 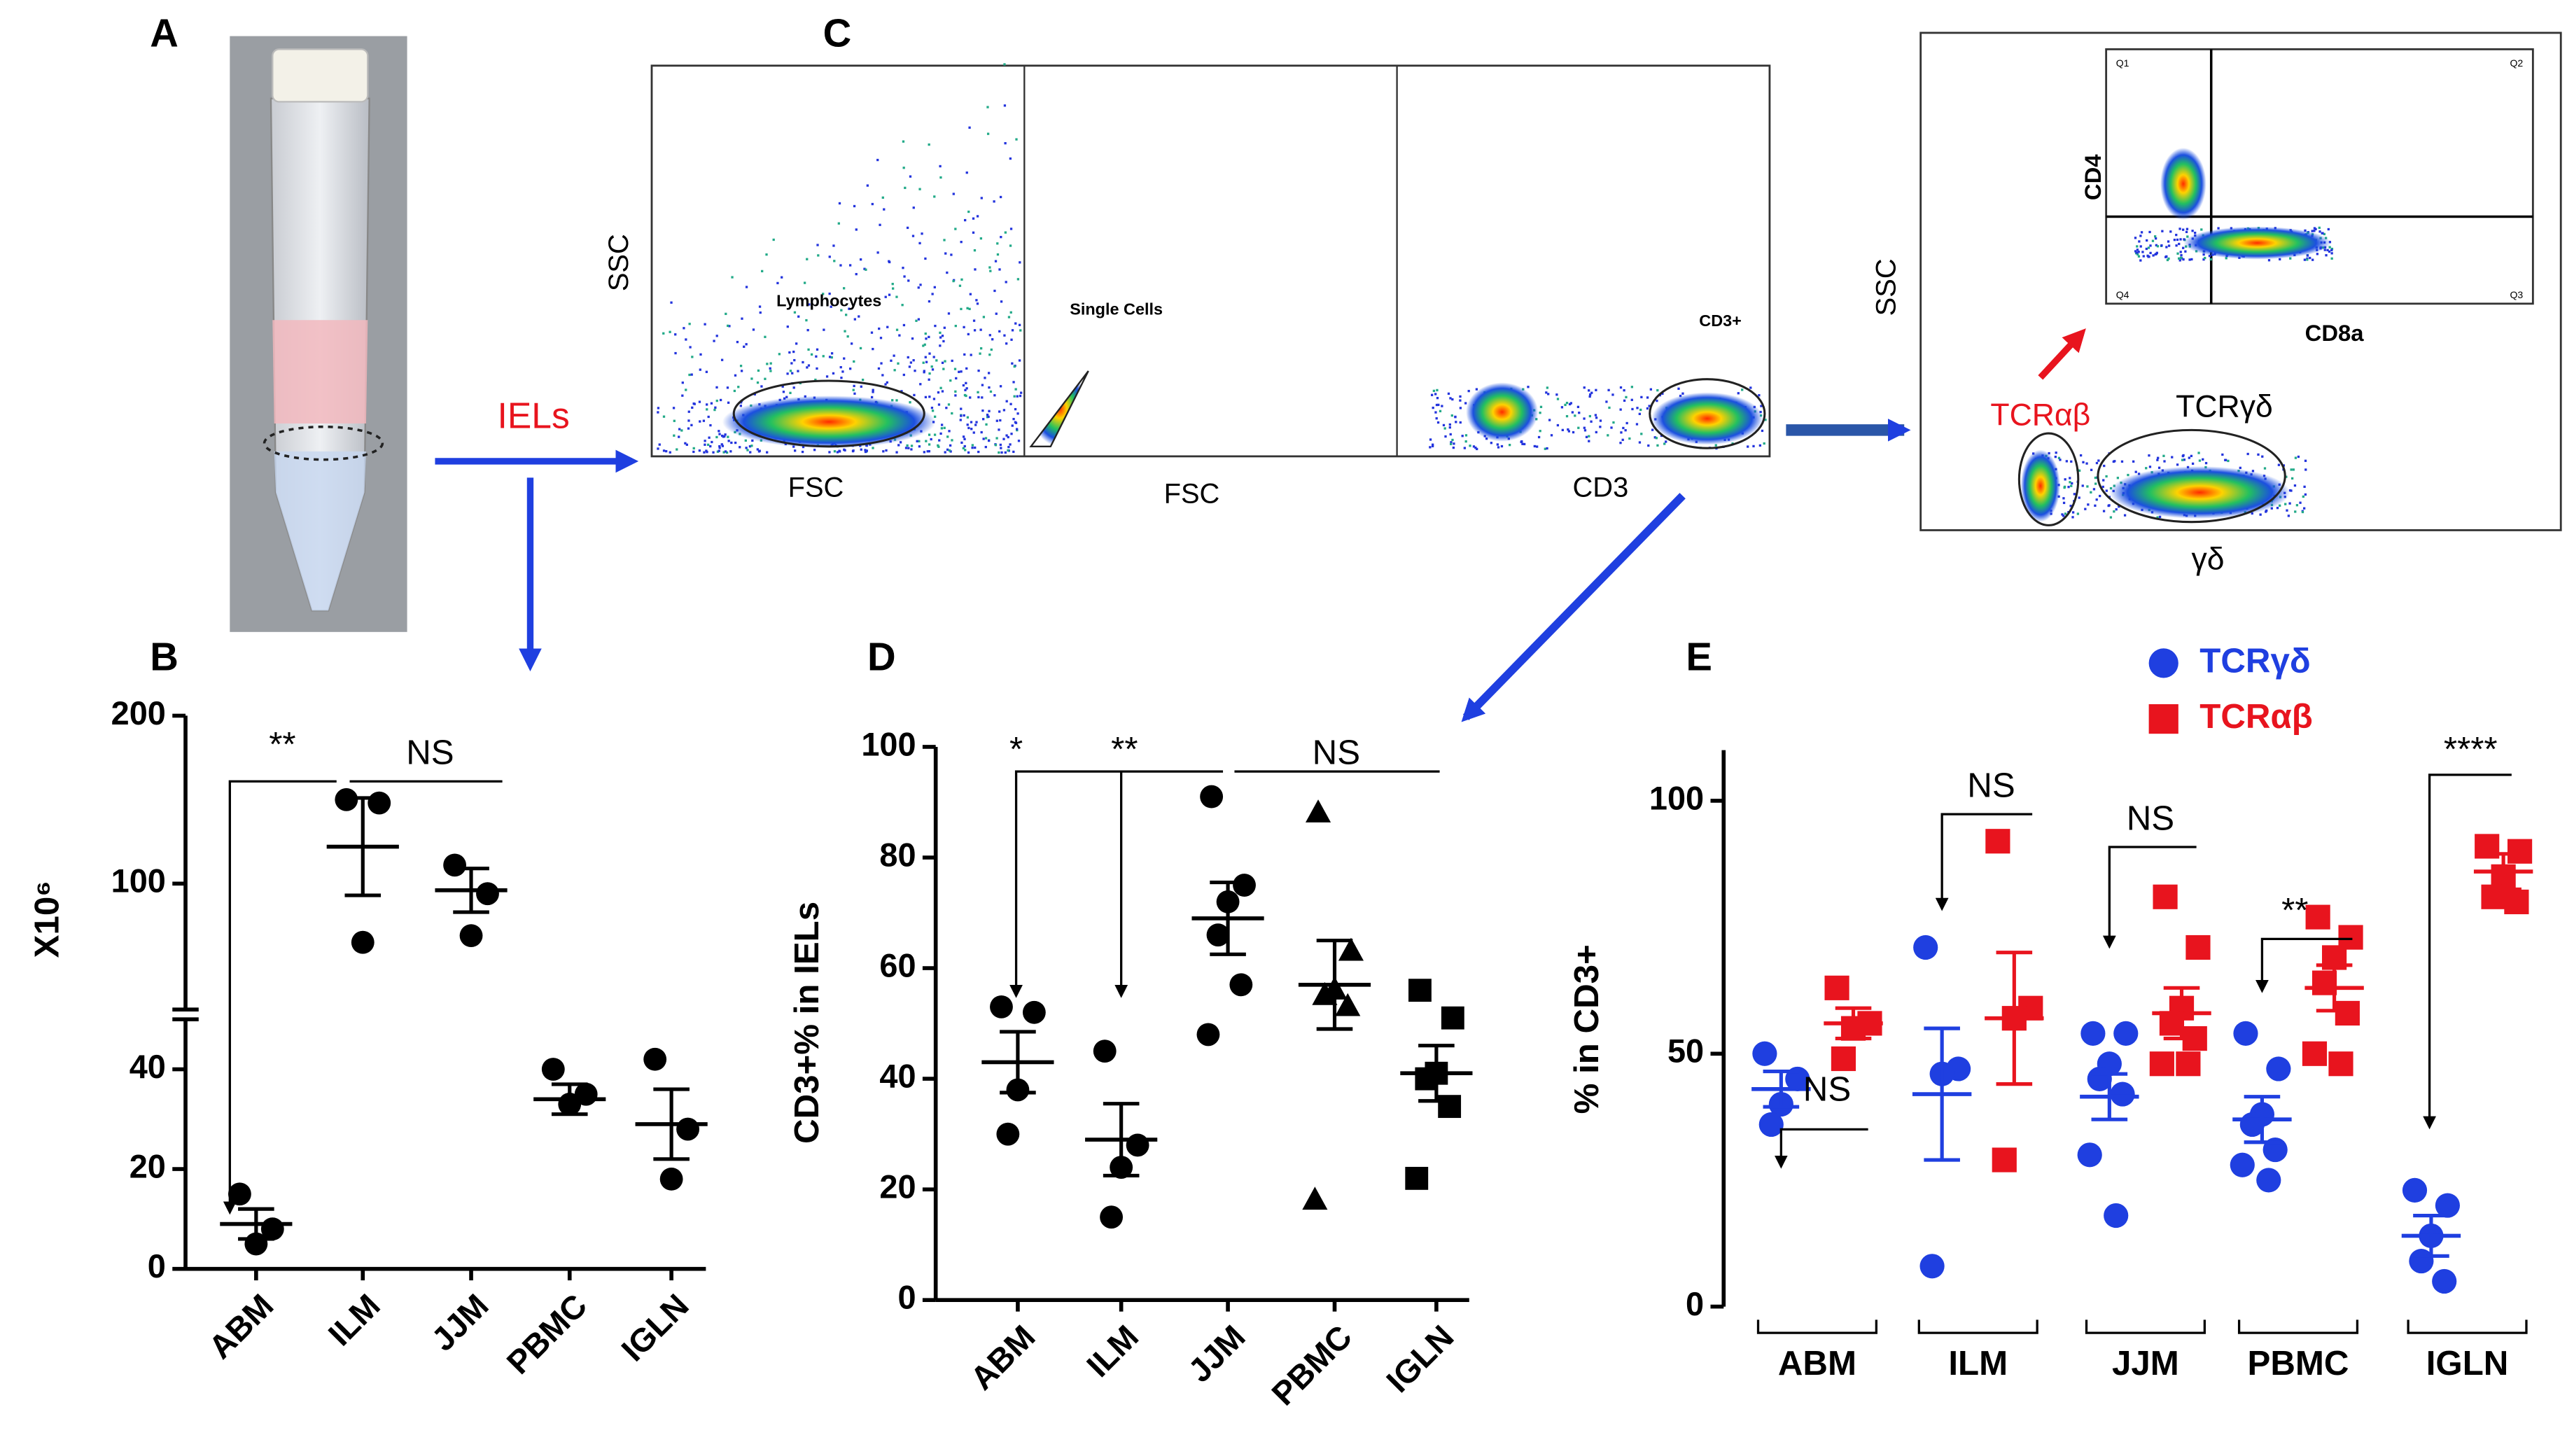 What do you see at coordinates (829, 422) in the screenshot?
I see `density-blob` at bounding box center [829, 422].